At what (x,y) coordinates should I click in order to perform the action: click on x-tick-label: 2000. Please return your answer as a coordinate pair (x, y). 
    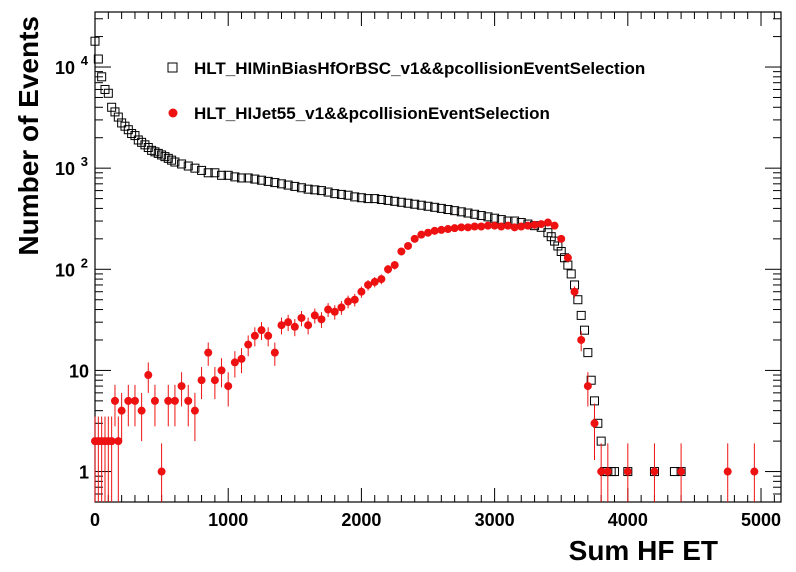
    Looking at the image, I should click on (361, 520).